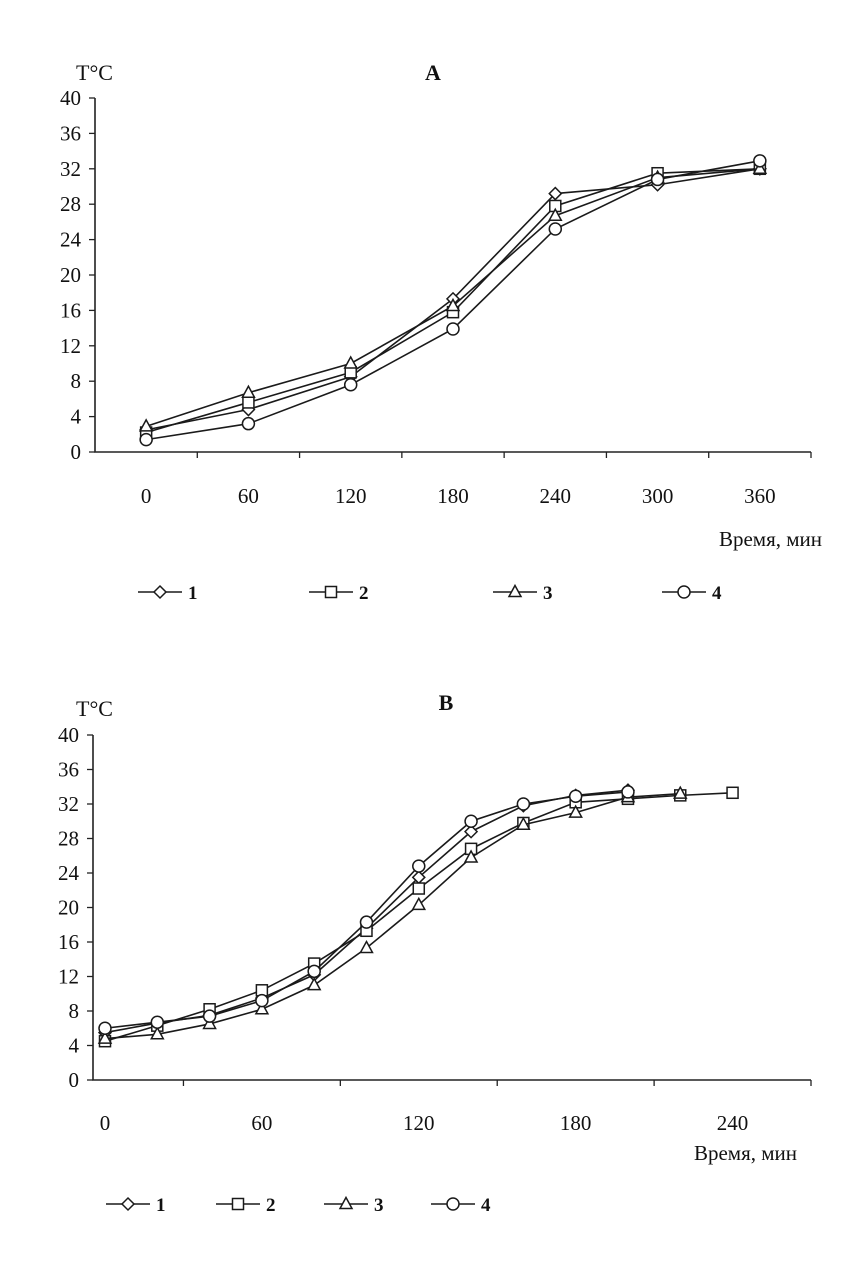 This screenshot has width=846, height=1263. What do you see at coordinates (261, 1123) in the screenshot?
I see `chart-b-xtick-label: 60` at bounding box center [261, 1123].